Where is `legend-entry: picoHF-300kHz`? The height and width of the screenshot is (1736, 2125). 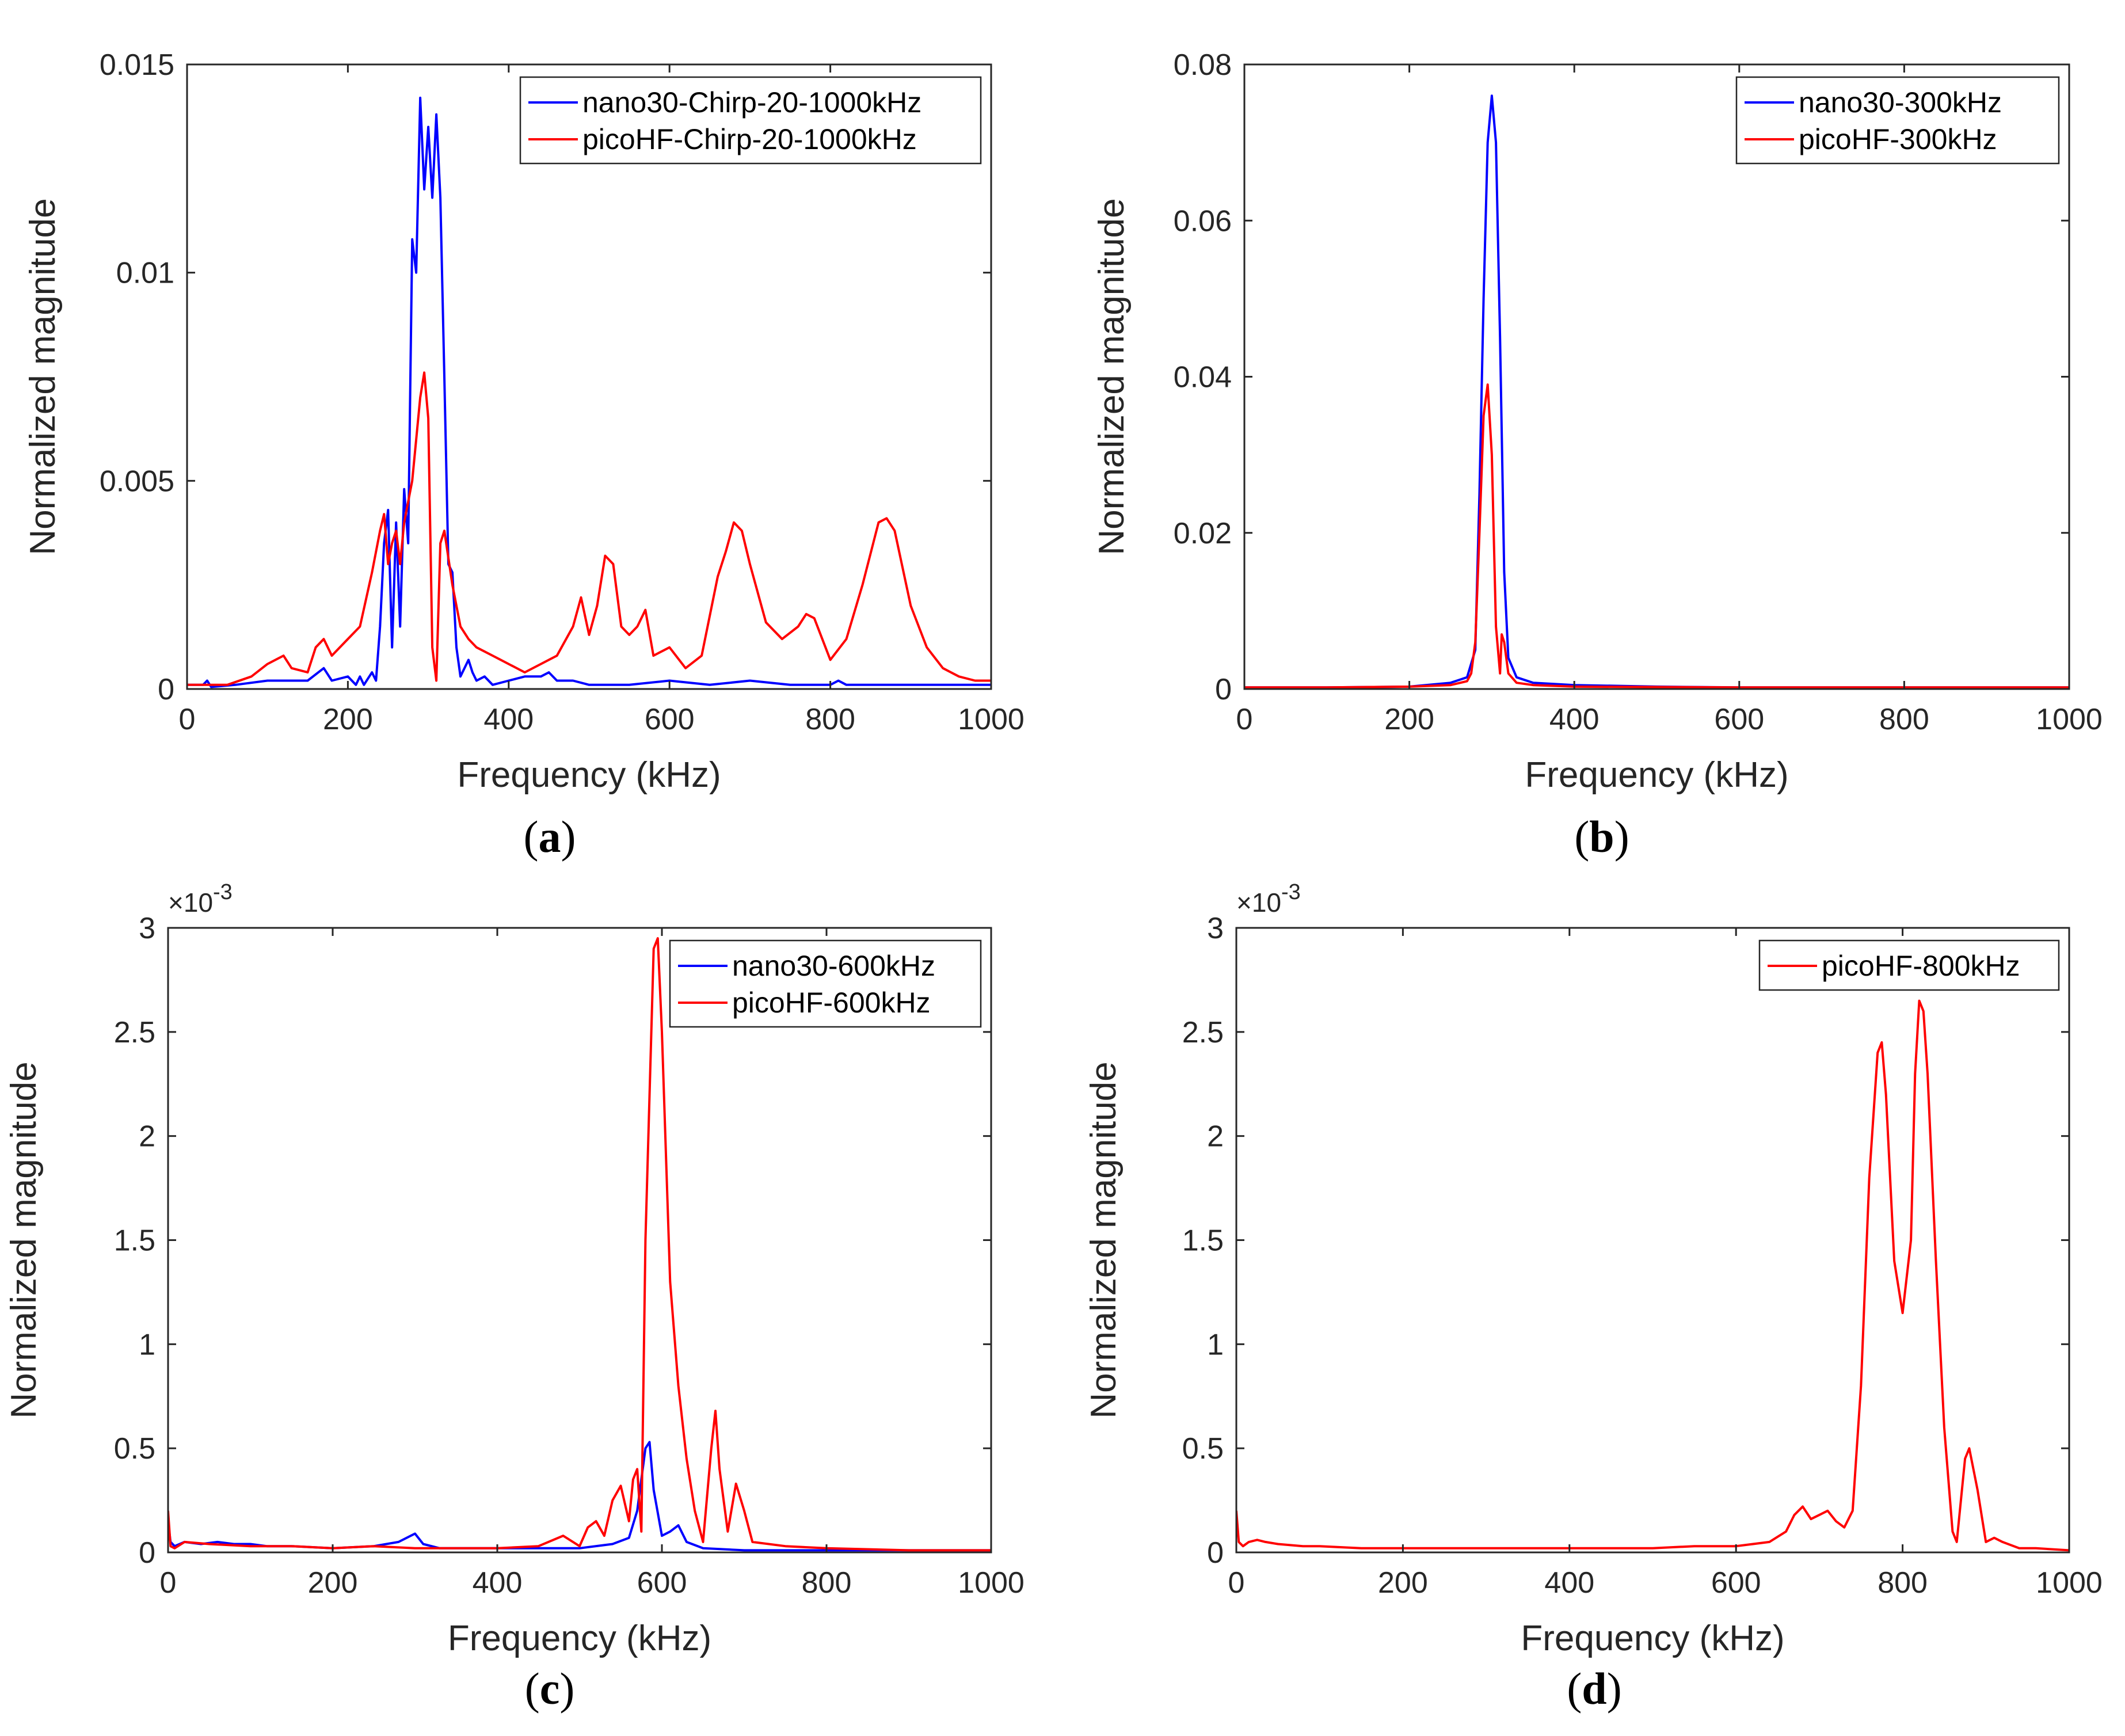 legend-entry: picoHF-300kHz is located at coordinates (1898, 139).